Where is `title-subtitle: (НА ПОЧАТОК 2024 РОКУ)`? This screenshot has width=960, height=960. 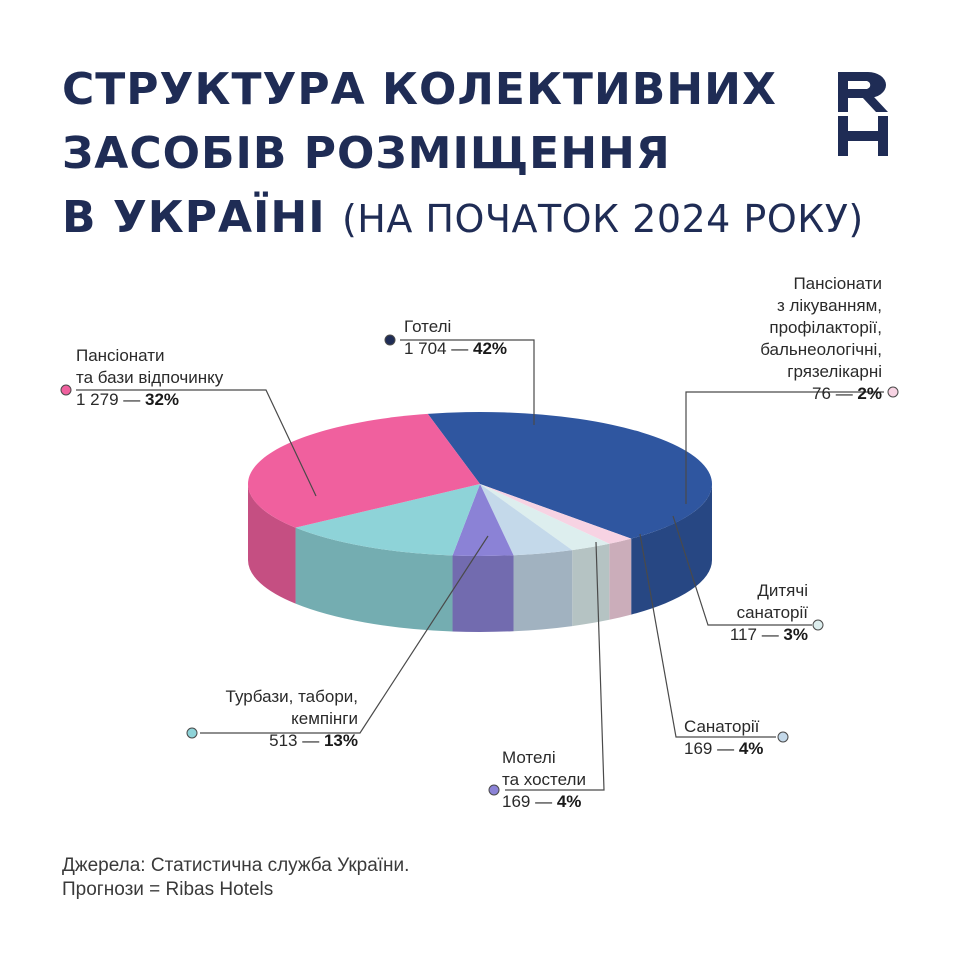 title-subtitle: (НА ПОЧАТОК 2024 РОКУ) is located at coordinates (602, 219).